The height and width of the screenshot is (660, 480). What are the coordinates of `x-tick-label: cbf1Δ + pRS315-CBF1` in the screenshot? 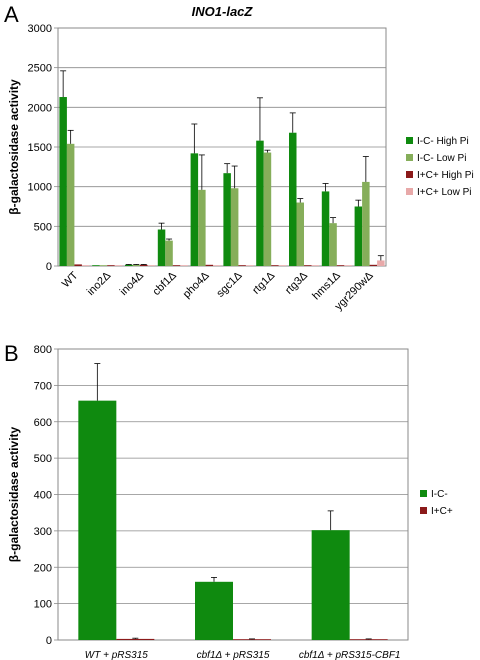 It's located at (350, 655).